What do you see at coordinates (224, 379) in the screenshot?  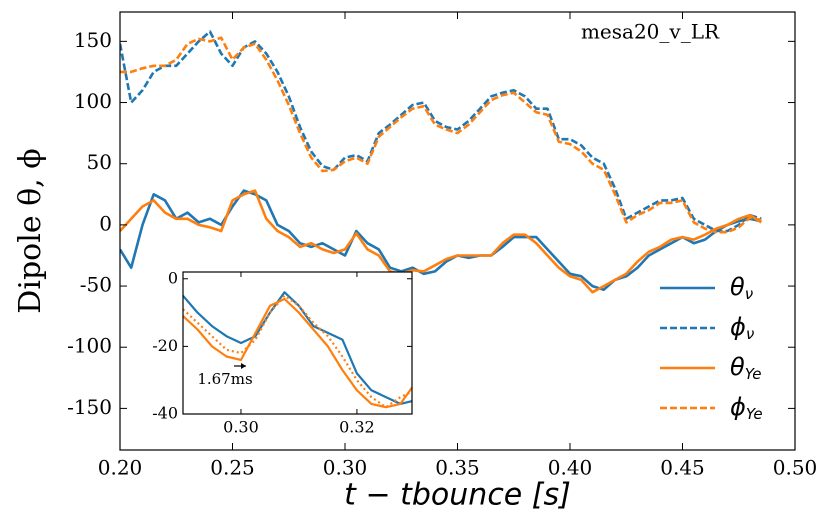 I see `annotation: 1.67ms` at bounding box center [224, 379].